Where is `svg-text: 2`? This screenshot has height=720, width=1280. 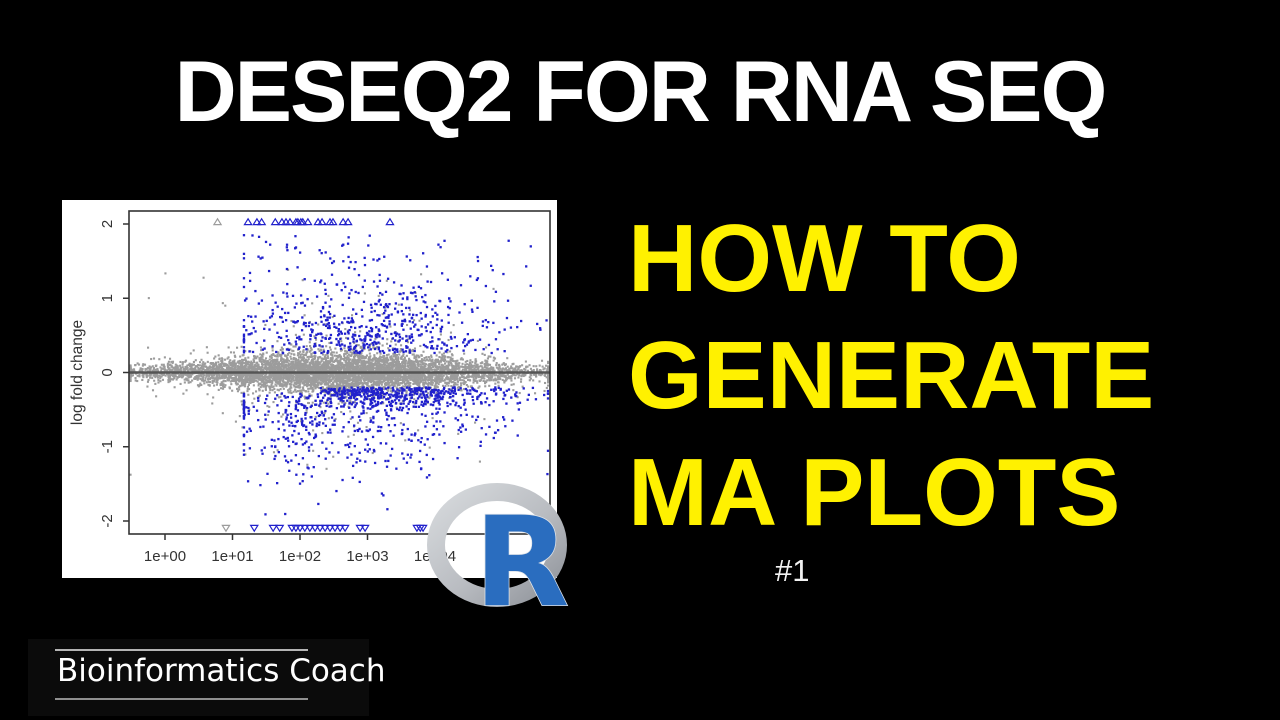
svg-text: 2 is located at coordinates (107, 224).